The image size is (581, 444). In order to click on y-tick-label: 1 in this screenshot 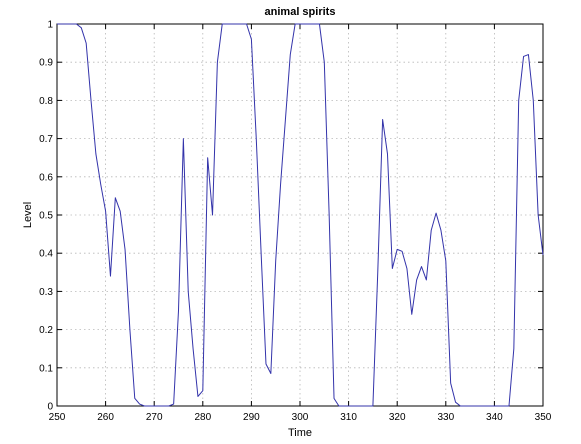, I will do `click(50, 25)`.